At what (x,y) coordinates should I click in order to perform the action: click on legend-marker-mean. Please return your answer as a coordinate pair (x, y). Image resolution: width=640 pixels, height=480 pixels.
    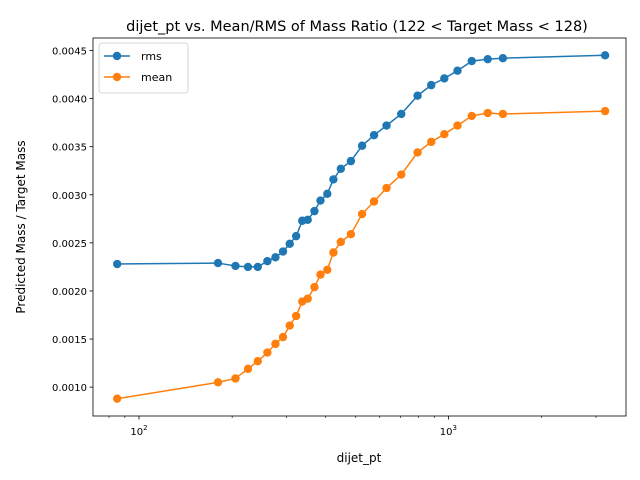
    Looking at the image, I should click on (117, 77).